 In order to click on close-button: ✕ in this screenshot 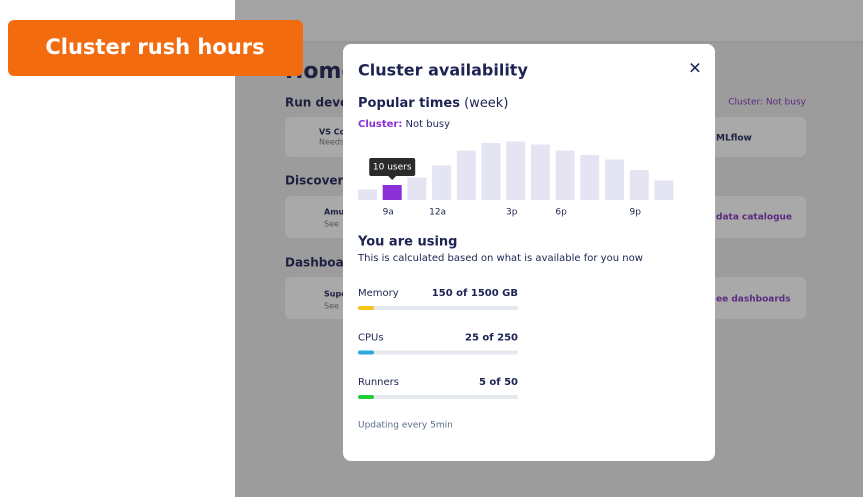, I will do `click(694, 68)`.